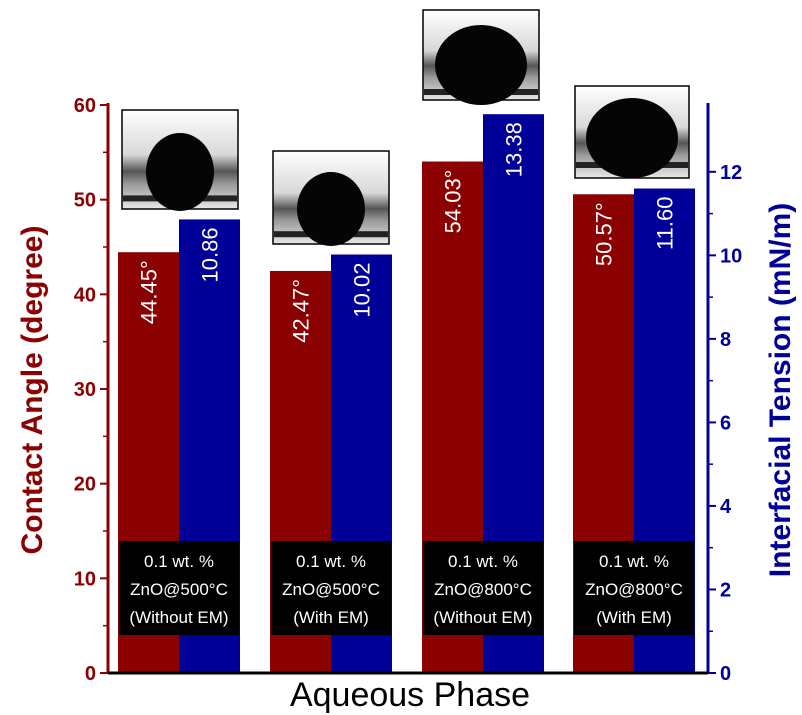 The height and width of the screenshot is (715, 802). What do you see at coordinates (725, 674) in the screenshot?
I see `right-tick-label: 0` at bounding box center [725, 674].